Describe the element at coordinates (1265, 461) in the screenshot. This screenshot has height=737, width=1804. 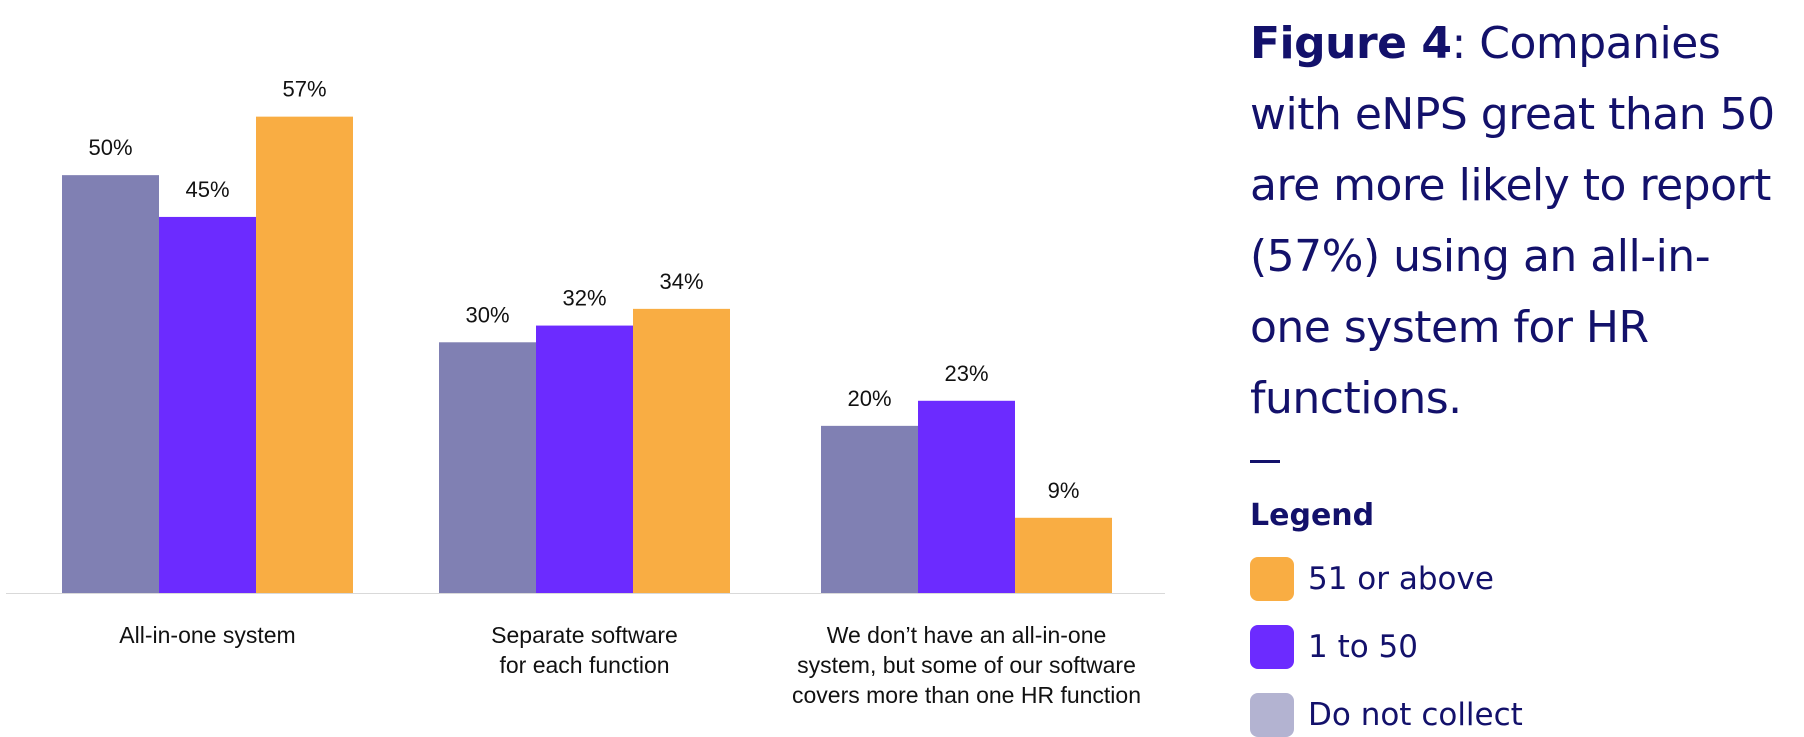
I see `title-divider` at that location.